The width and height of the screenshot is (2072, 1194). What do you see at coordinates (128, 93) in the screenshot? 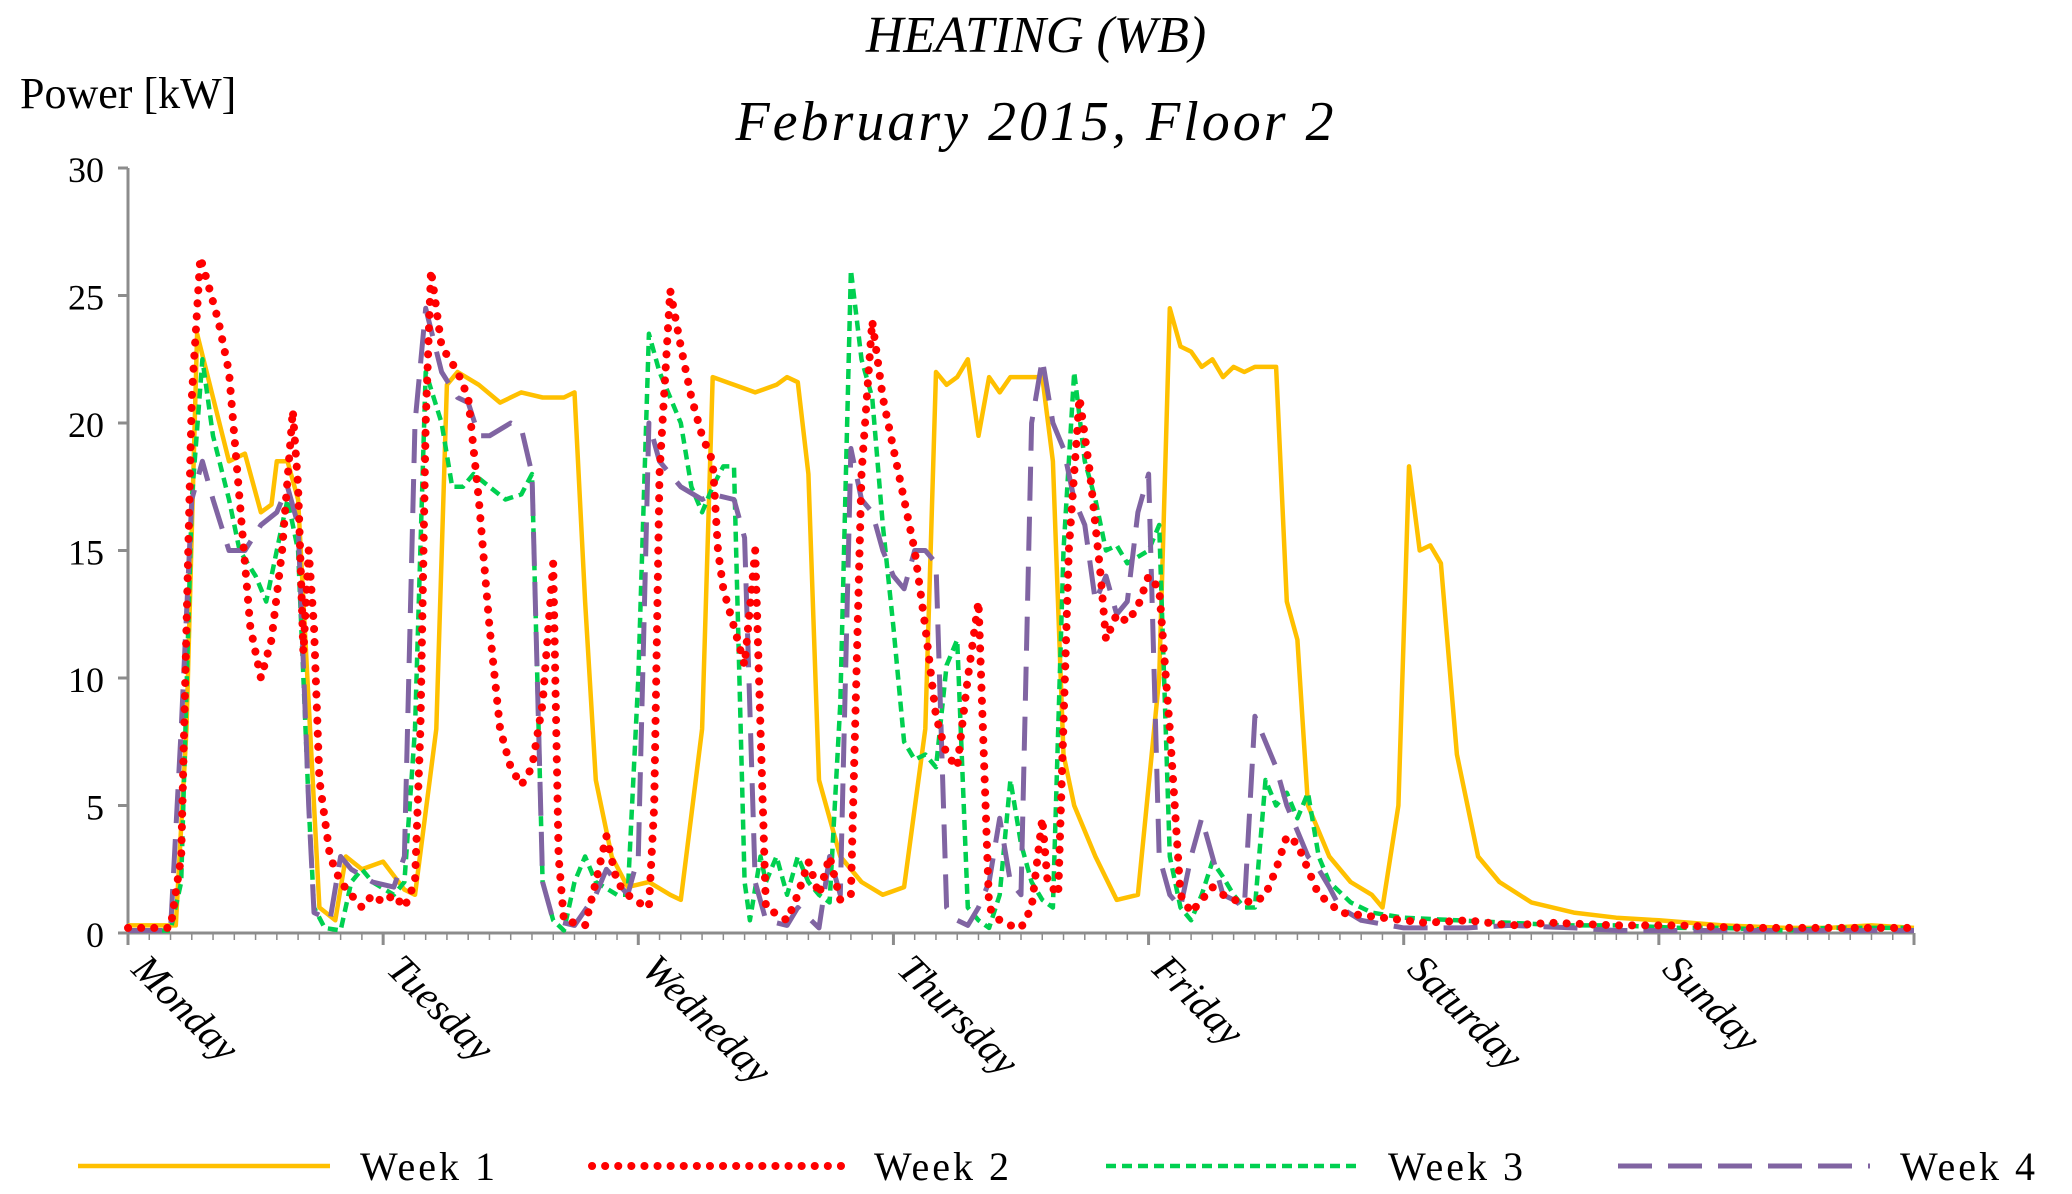
I see `y-axis-label: Power [kW]` at bounding box center [128, 93].